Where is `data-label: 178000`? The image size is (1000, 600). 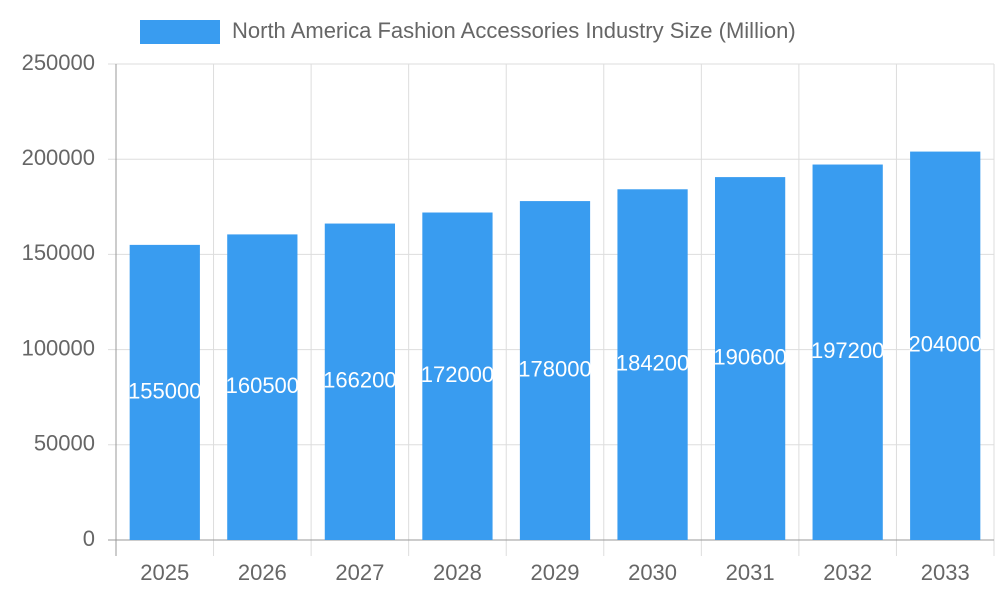
data-label: 178000 is located at coordinates (554, 368).